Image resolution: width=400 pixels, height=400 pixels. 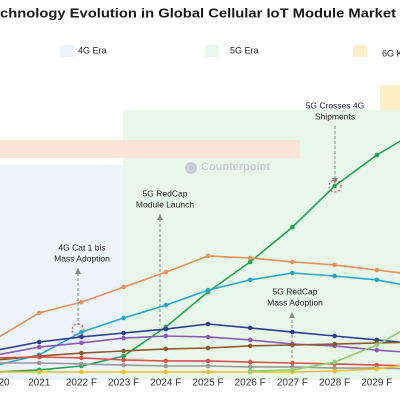 What do you see at coordinates (165, 383) in the screenshot?
I see `x-tick-label: 2024 F` at bounding box center [165, 383].